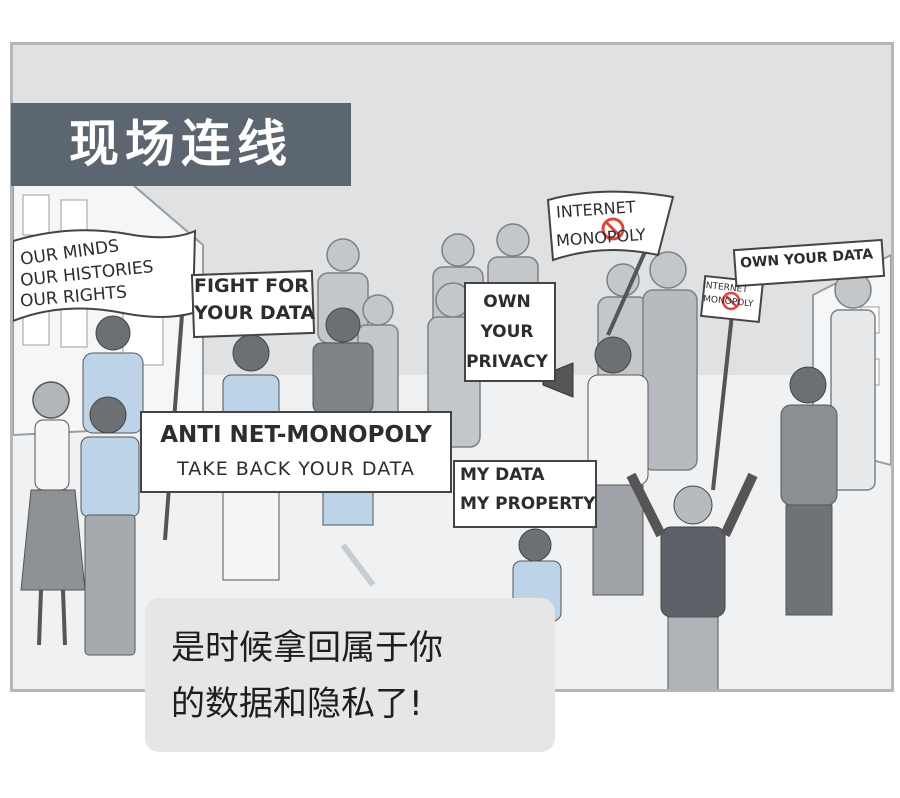  I want to click on fight-for-line1: FIGHT FOR, so click(251, 286).